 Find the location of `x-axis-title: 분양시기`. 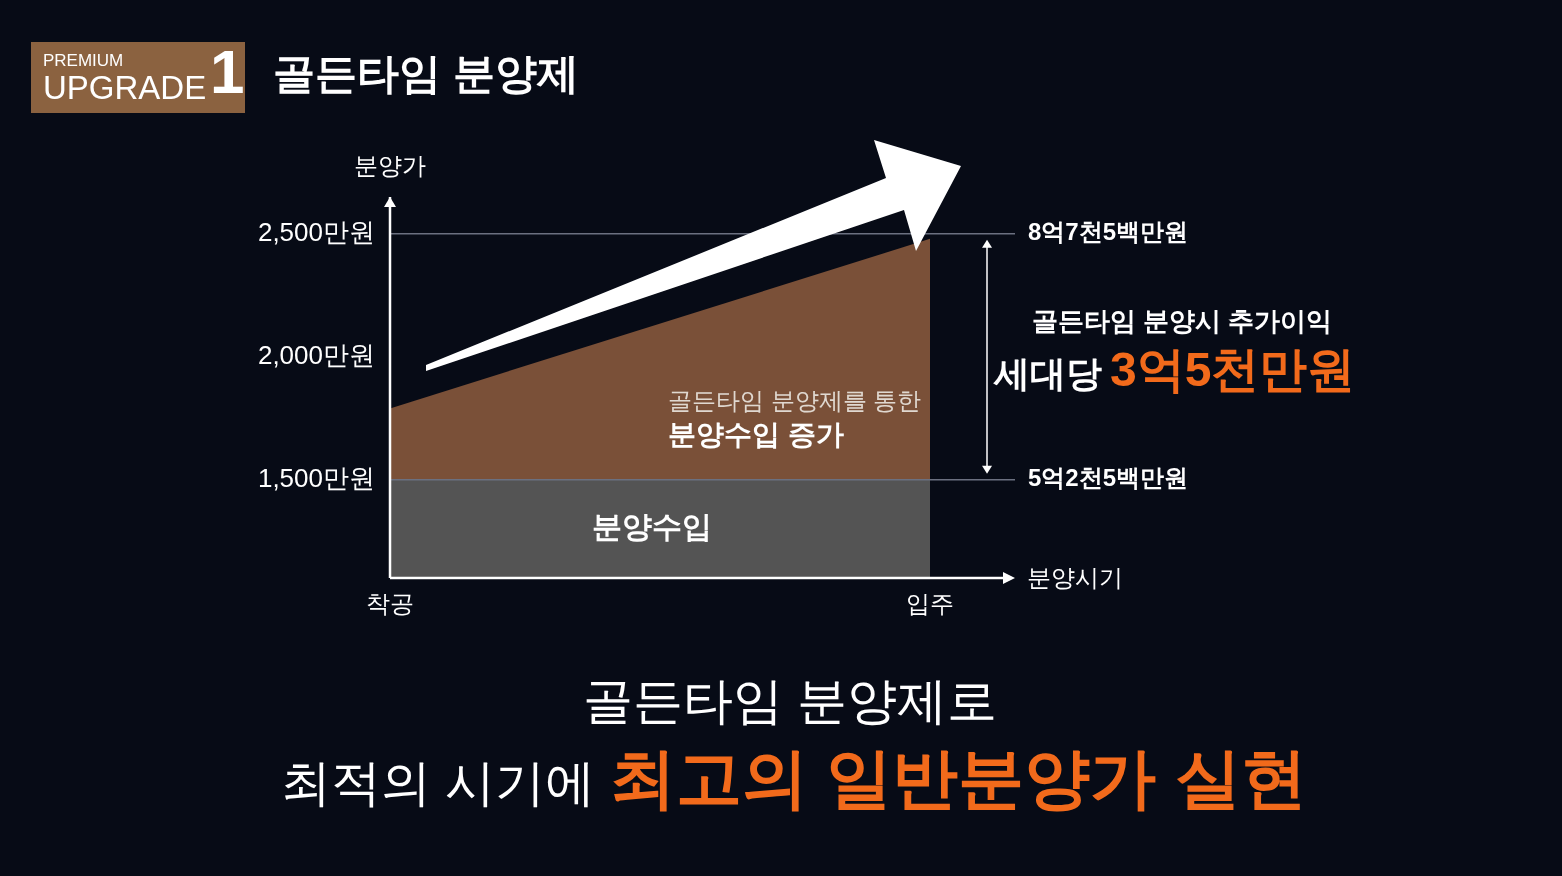

x-axis-title: 분양시기 is located at coordinates (1075, 578).